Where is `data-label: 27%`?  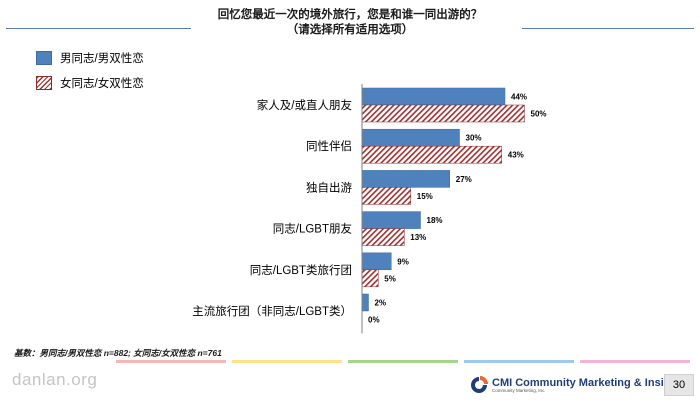
data-label: 27% is located at coordinates (464, 179).